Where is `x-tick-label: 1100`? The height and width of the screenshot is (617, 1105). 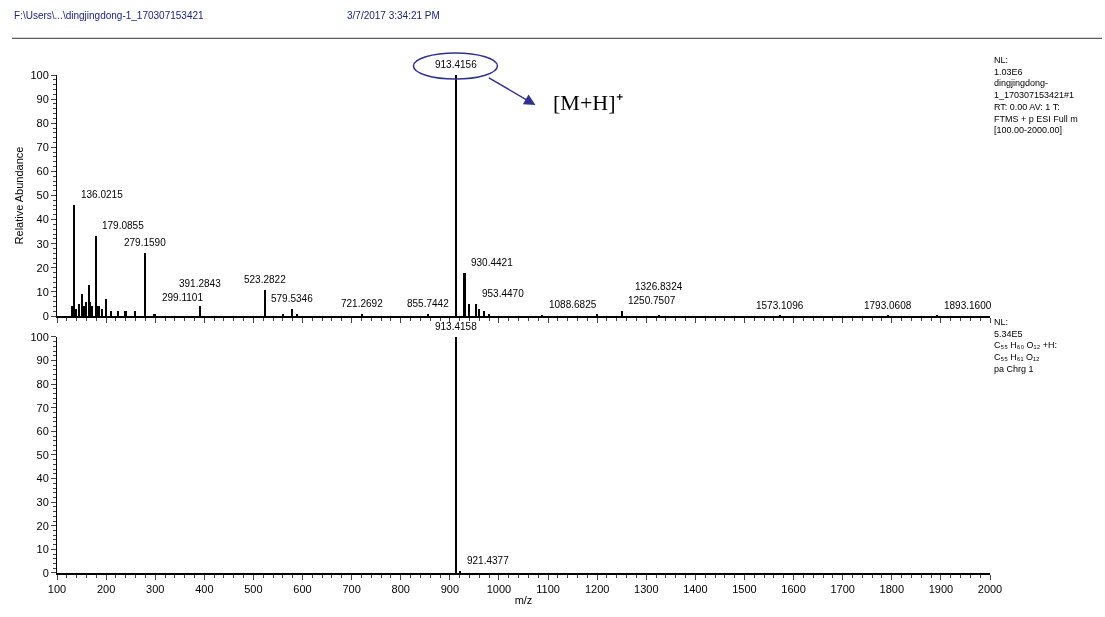 x-tick-label: 1100 is located at coordinates (548, 588).